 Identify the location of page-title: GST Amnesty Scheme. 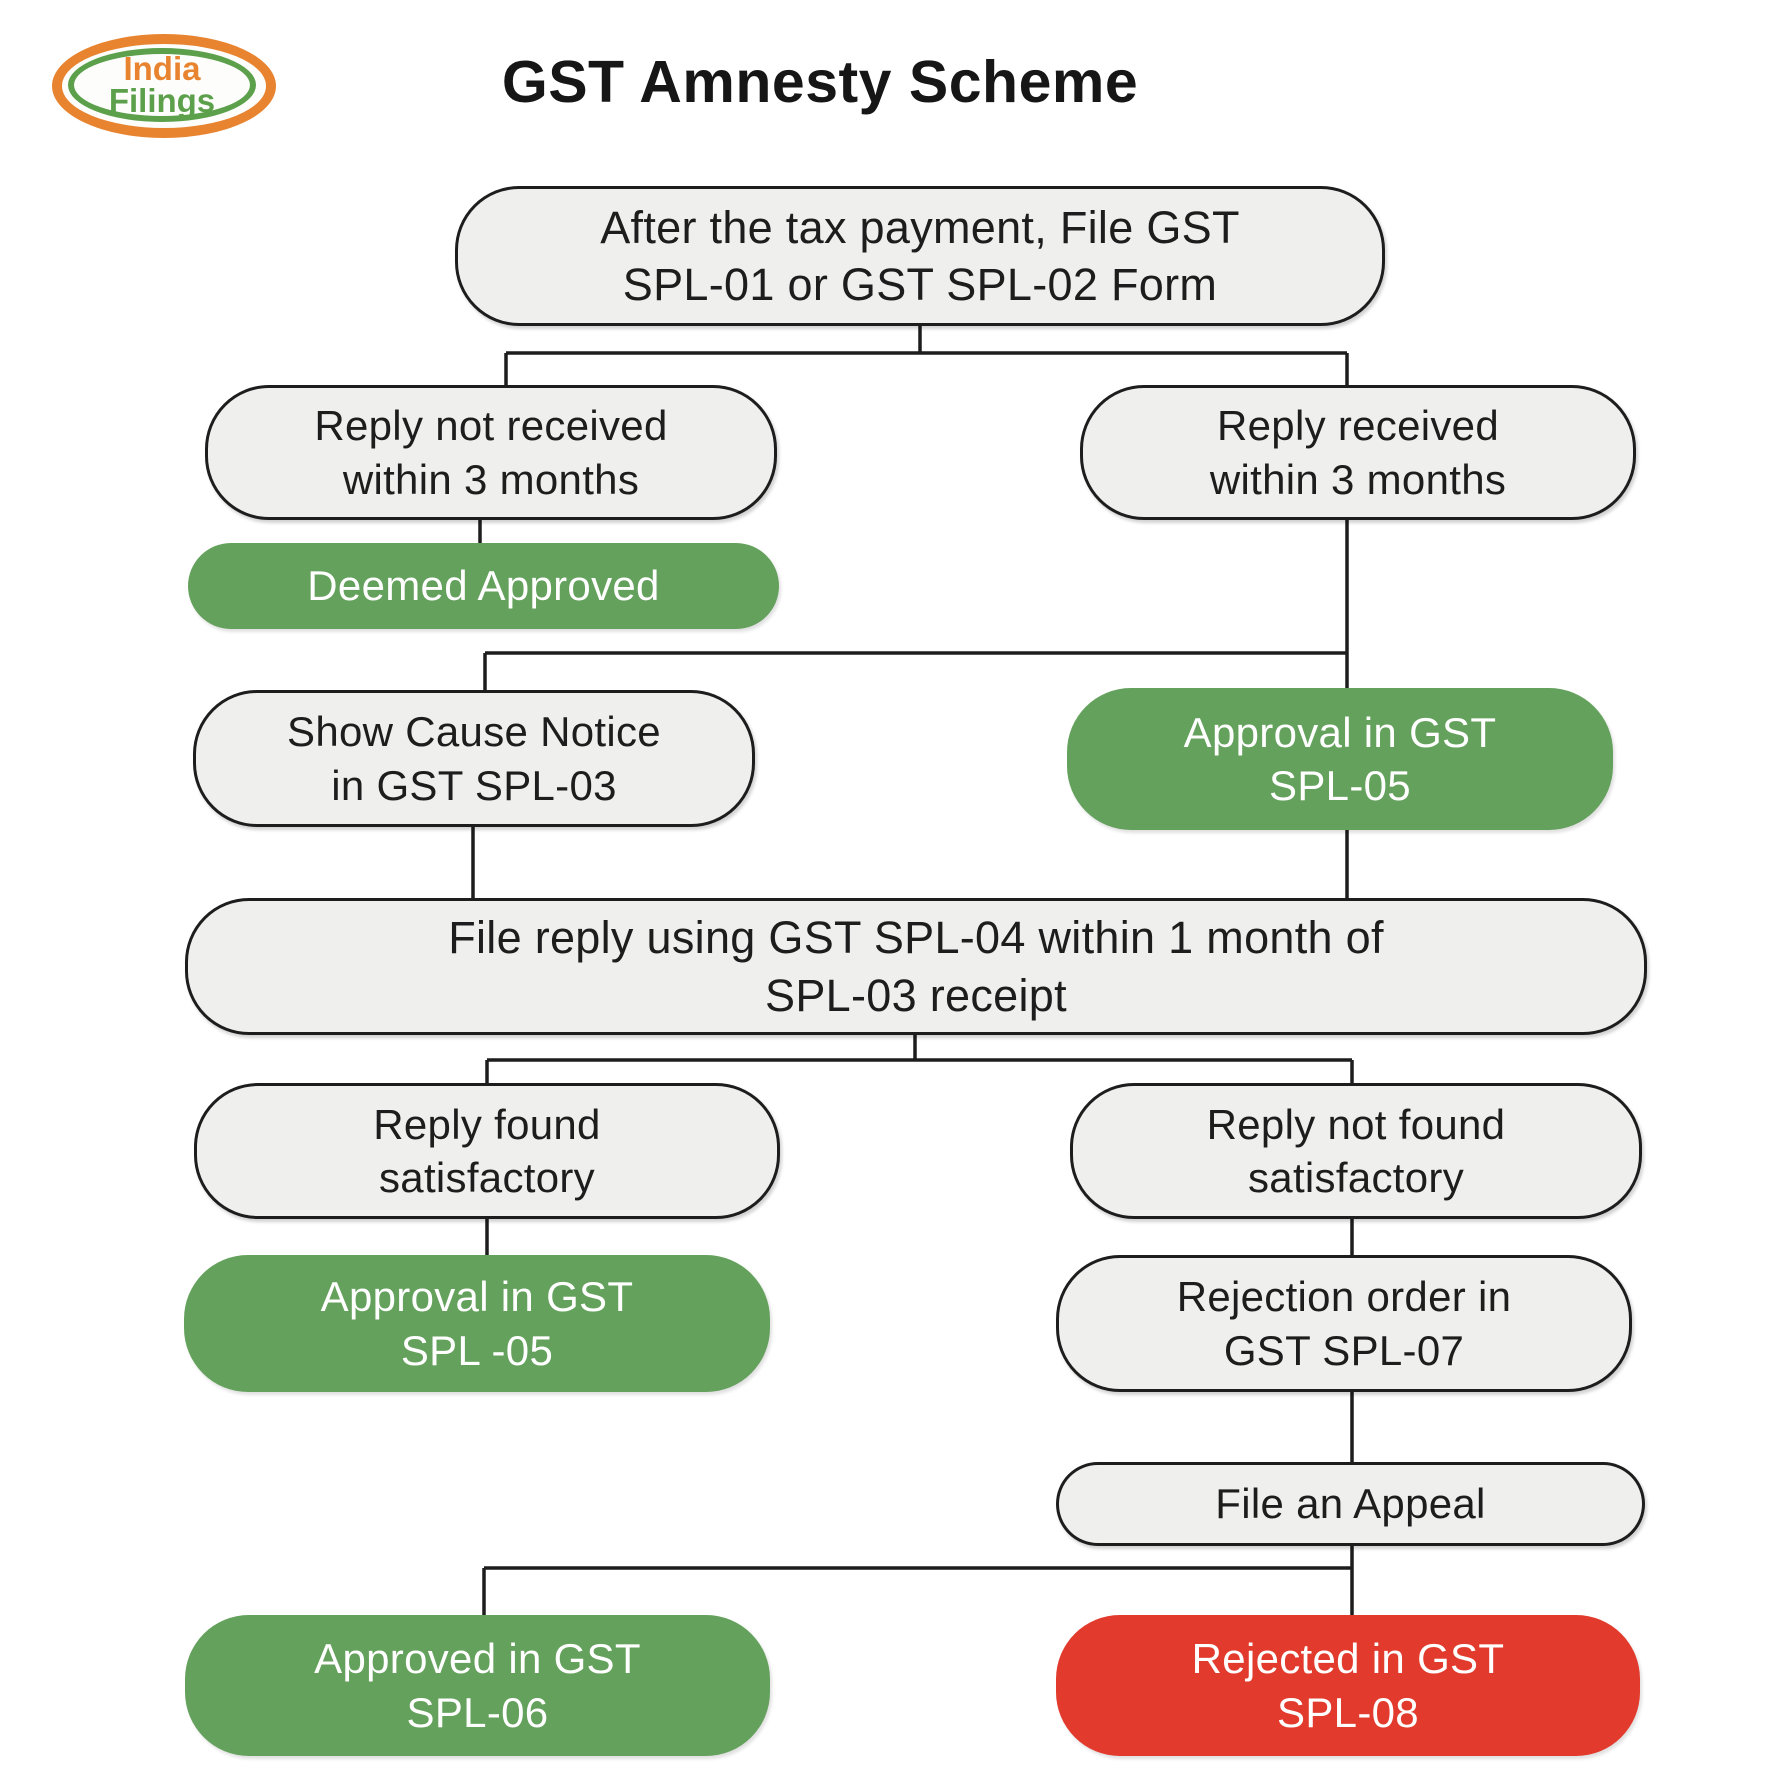
(820, 82).